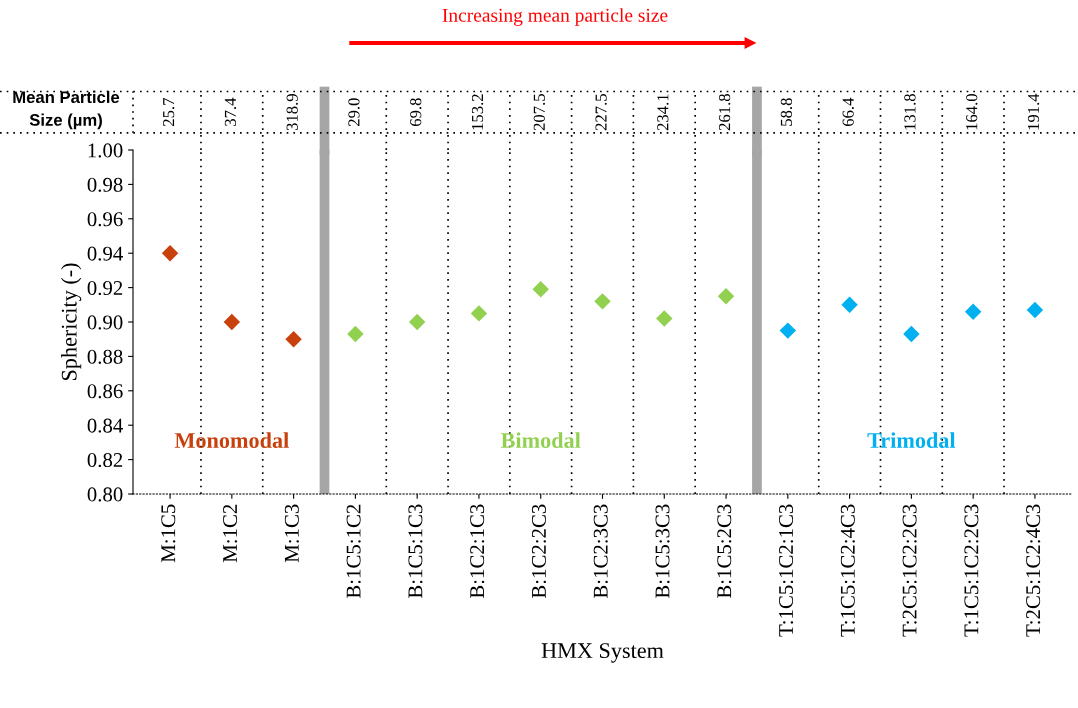 The width and height of the screenshot is (1078, 708). What do you see at coordinates (724, 551) in the screenshot?
I see `x-tick-label: B:1C5:2C3` at bounding box center [724, 551].